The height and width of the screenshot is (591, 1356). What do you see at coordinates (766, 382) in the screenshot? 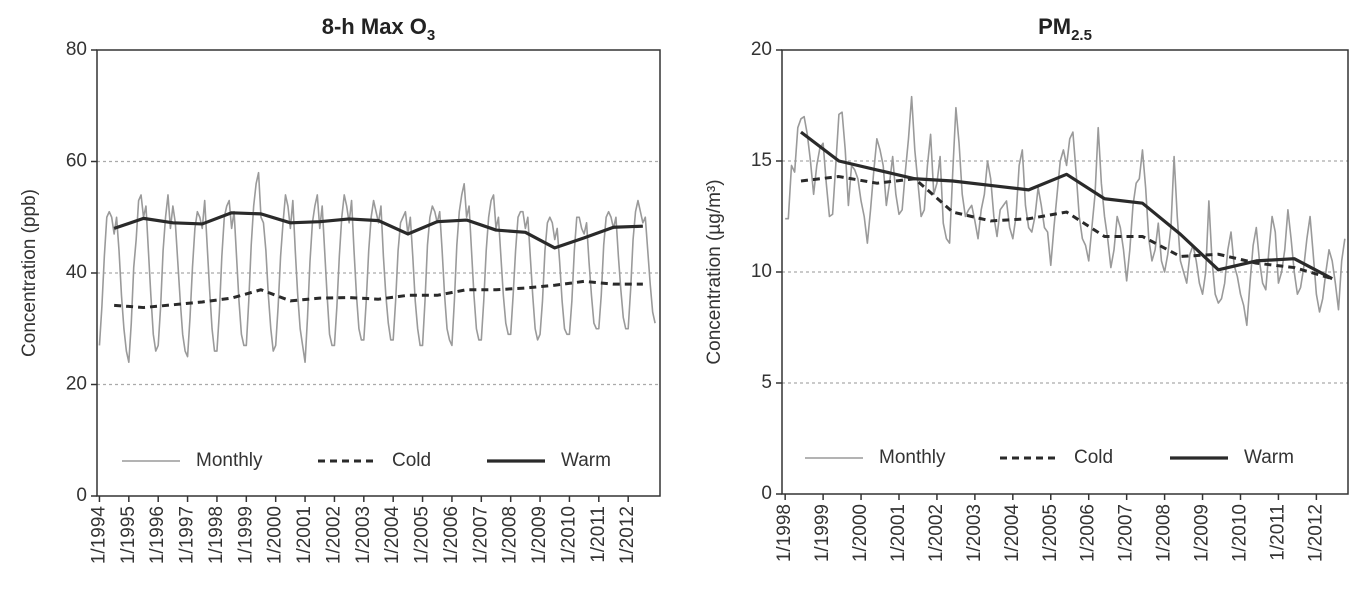
I see `y-tick-label: 5` at bounding box center [766, 382].